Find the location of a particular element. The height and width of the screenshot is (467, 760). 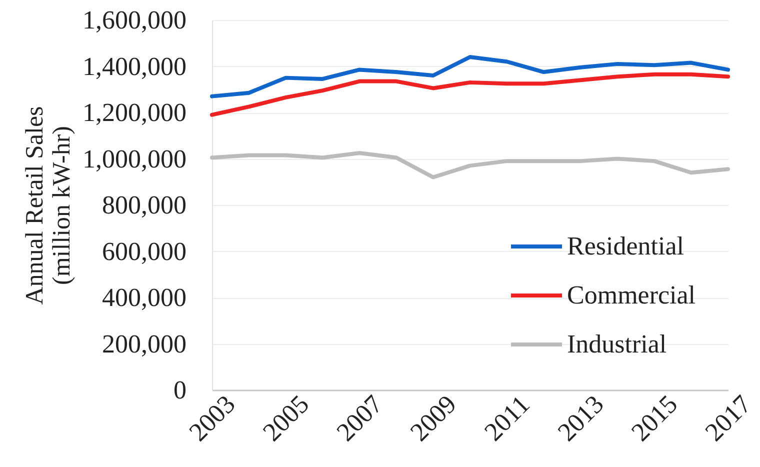

y-axis-title: Annual Retail Sales (million kW-hr) is located at coordinates (49, 205).